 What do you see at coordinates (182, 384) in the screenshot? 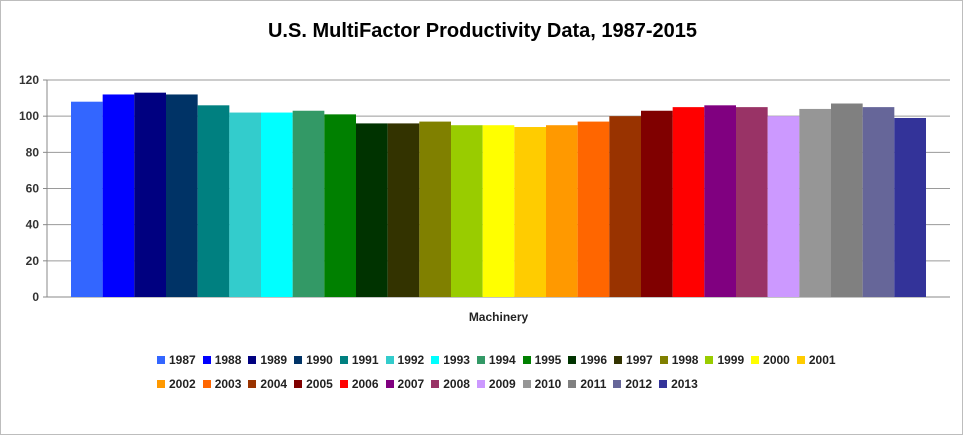
I see `legend-label: 2002` at bounding box center [182, 384].